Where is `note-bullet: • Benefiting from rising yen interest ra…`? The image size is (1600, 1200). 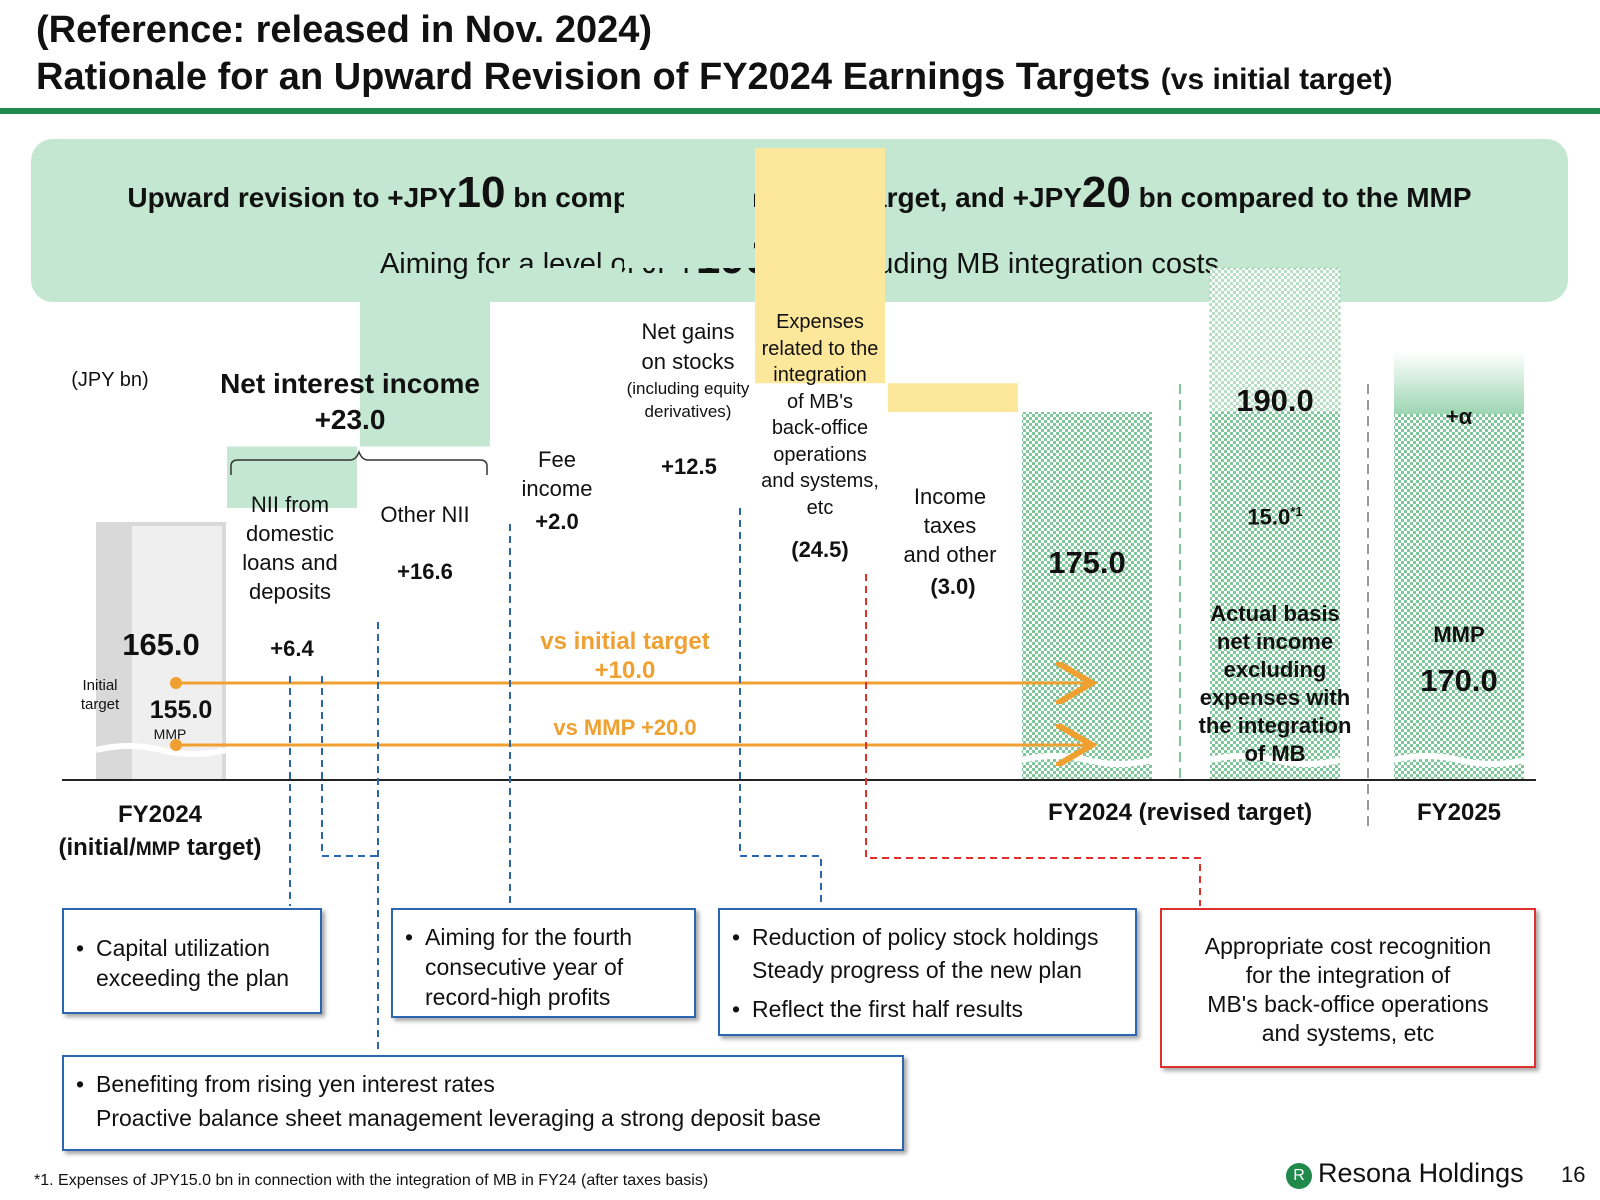
note-bullet: • Benefiting from rising yen interest ra… is located at coordinates (483, 1097).